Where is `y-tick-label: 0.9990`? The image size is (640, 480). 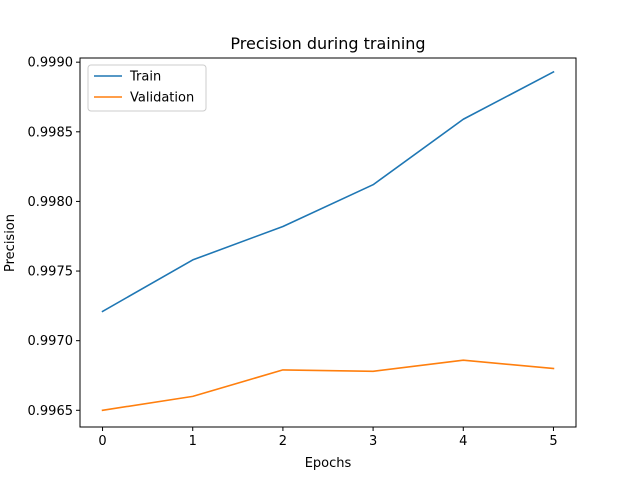
y-tick-label: 0.9990 is located at coordinates (51, 63).